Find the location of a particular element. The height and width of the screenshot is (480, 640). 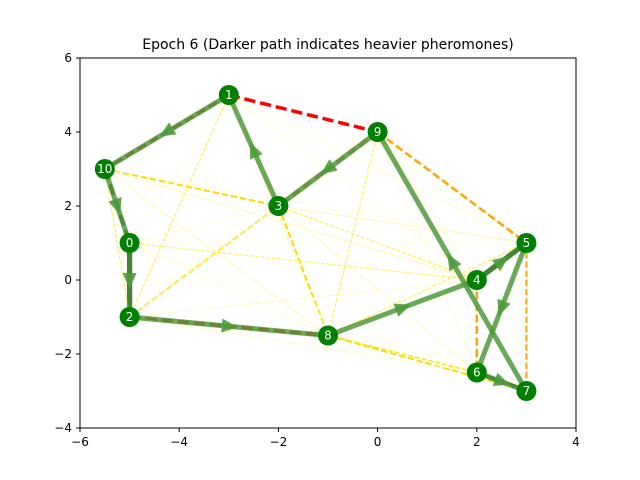

city-node-1: 1 is located at coordinates (228, 95).